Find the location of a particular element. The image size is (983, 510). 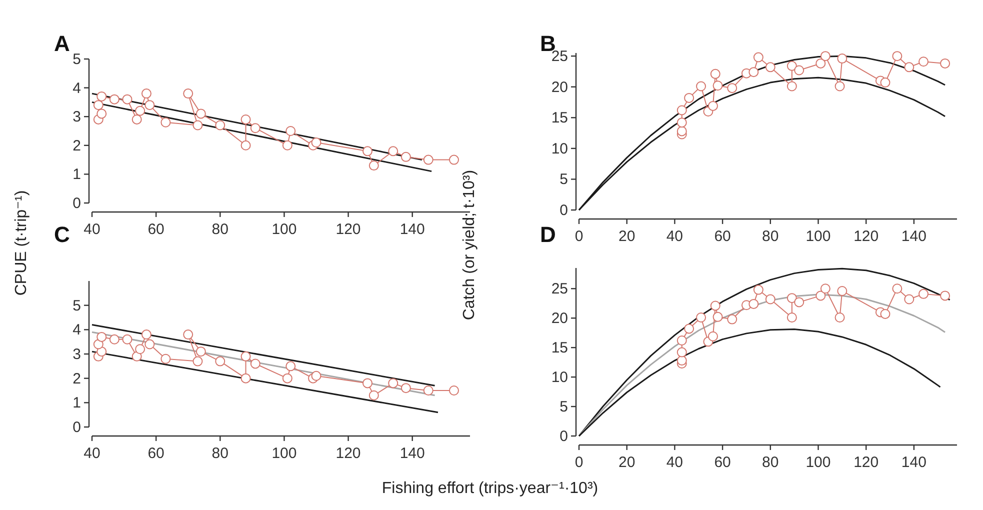

y-tick-label: 10 is located at coordinates (559, 149).